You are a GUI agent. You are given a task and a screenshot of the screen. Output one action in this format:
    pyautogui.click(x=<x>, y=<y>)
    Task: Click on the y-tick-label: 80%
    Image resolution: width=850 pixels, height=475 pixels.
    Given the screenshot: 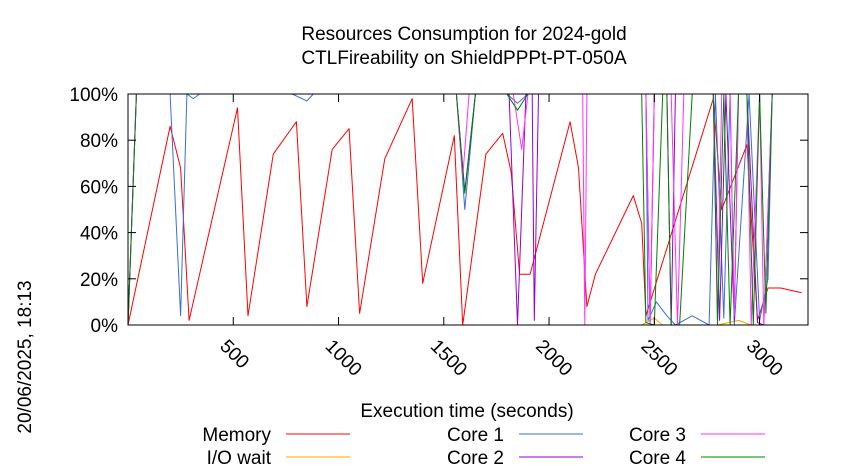 What is the action you would take?
    pyautogui.click(x=99, y=141)
    